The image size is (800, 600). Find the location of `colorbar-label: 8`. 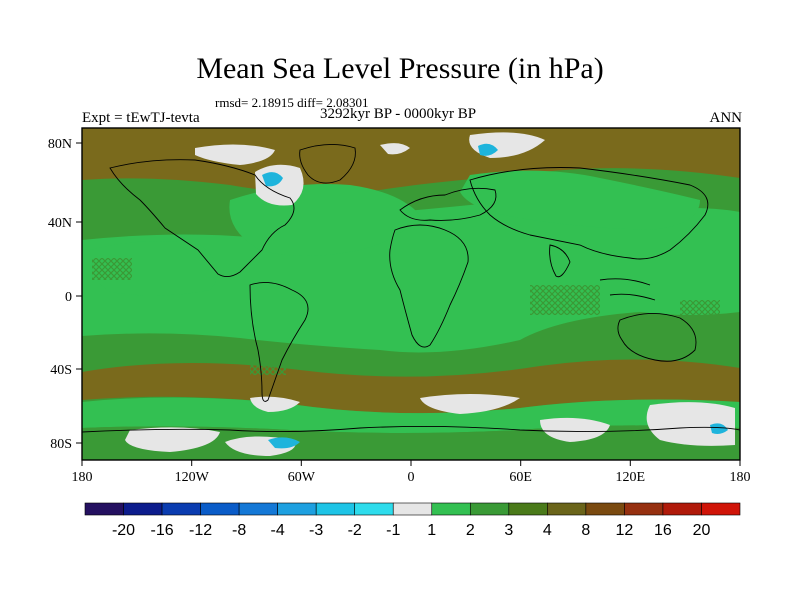

colorbar-label: 8 is located at coordinates (585, 530).